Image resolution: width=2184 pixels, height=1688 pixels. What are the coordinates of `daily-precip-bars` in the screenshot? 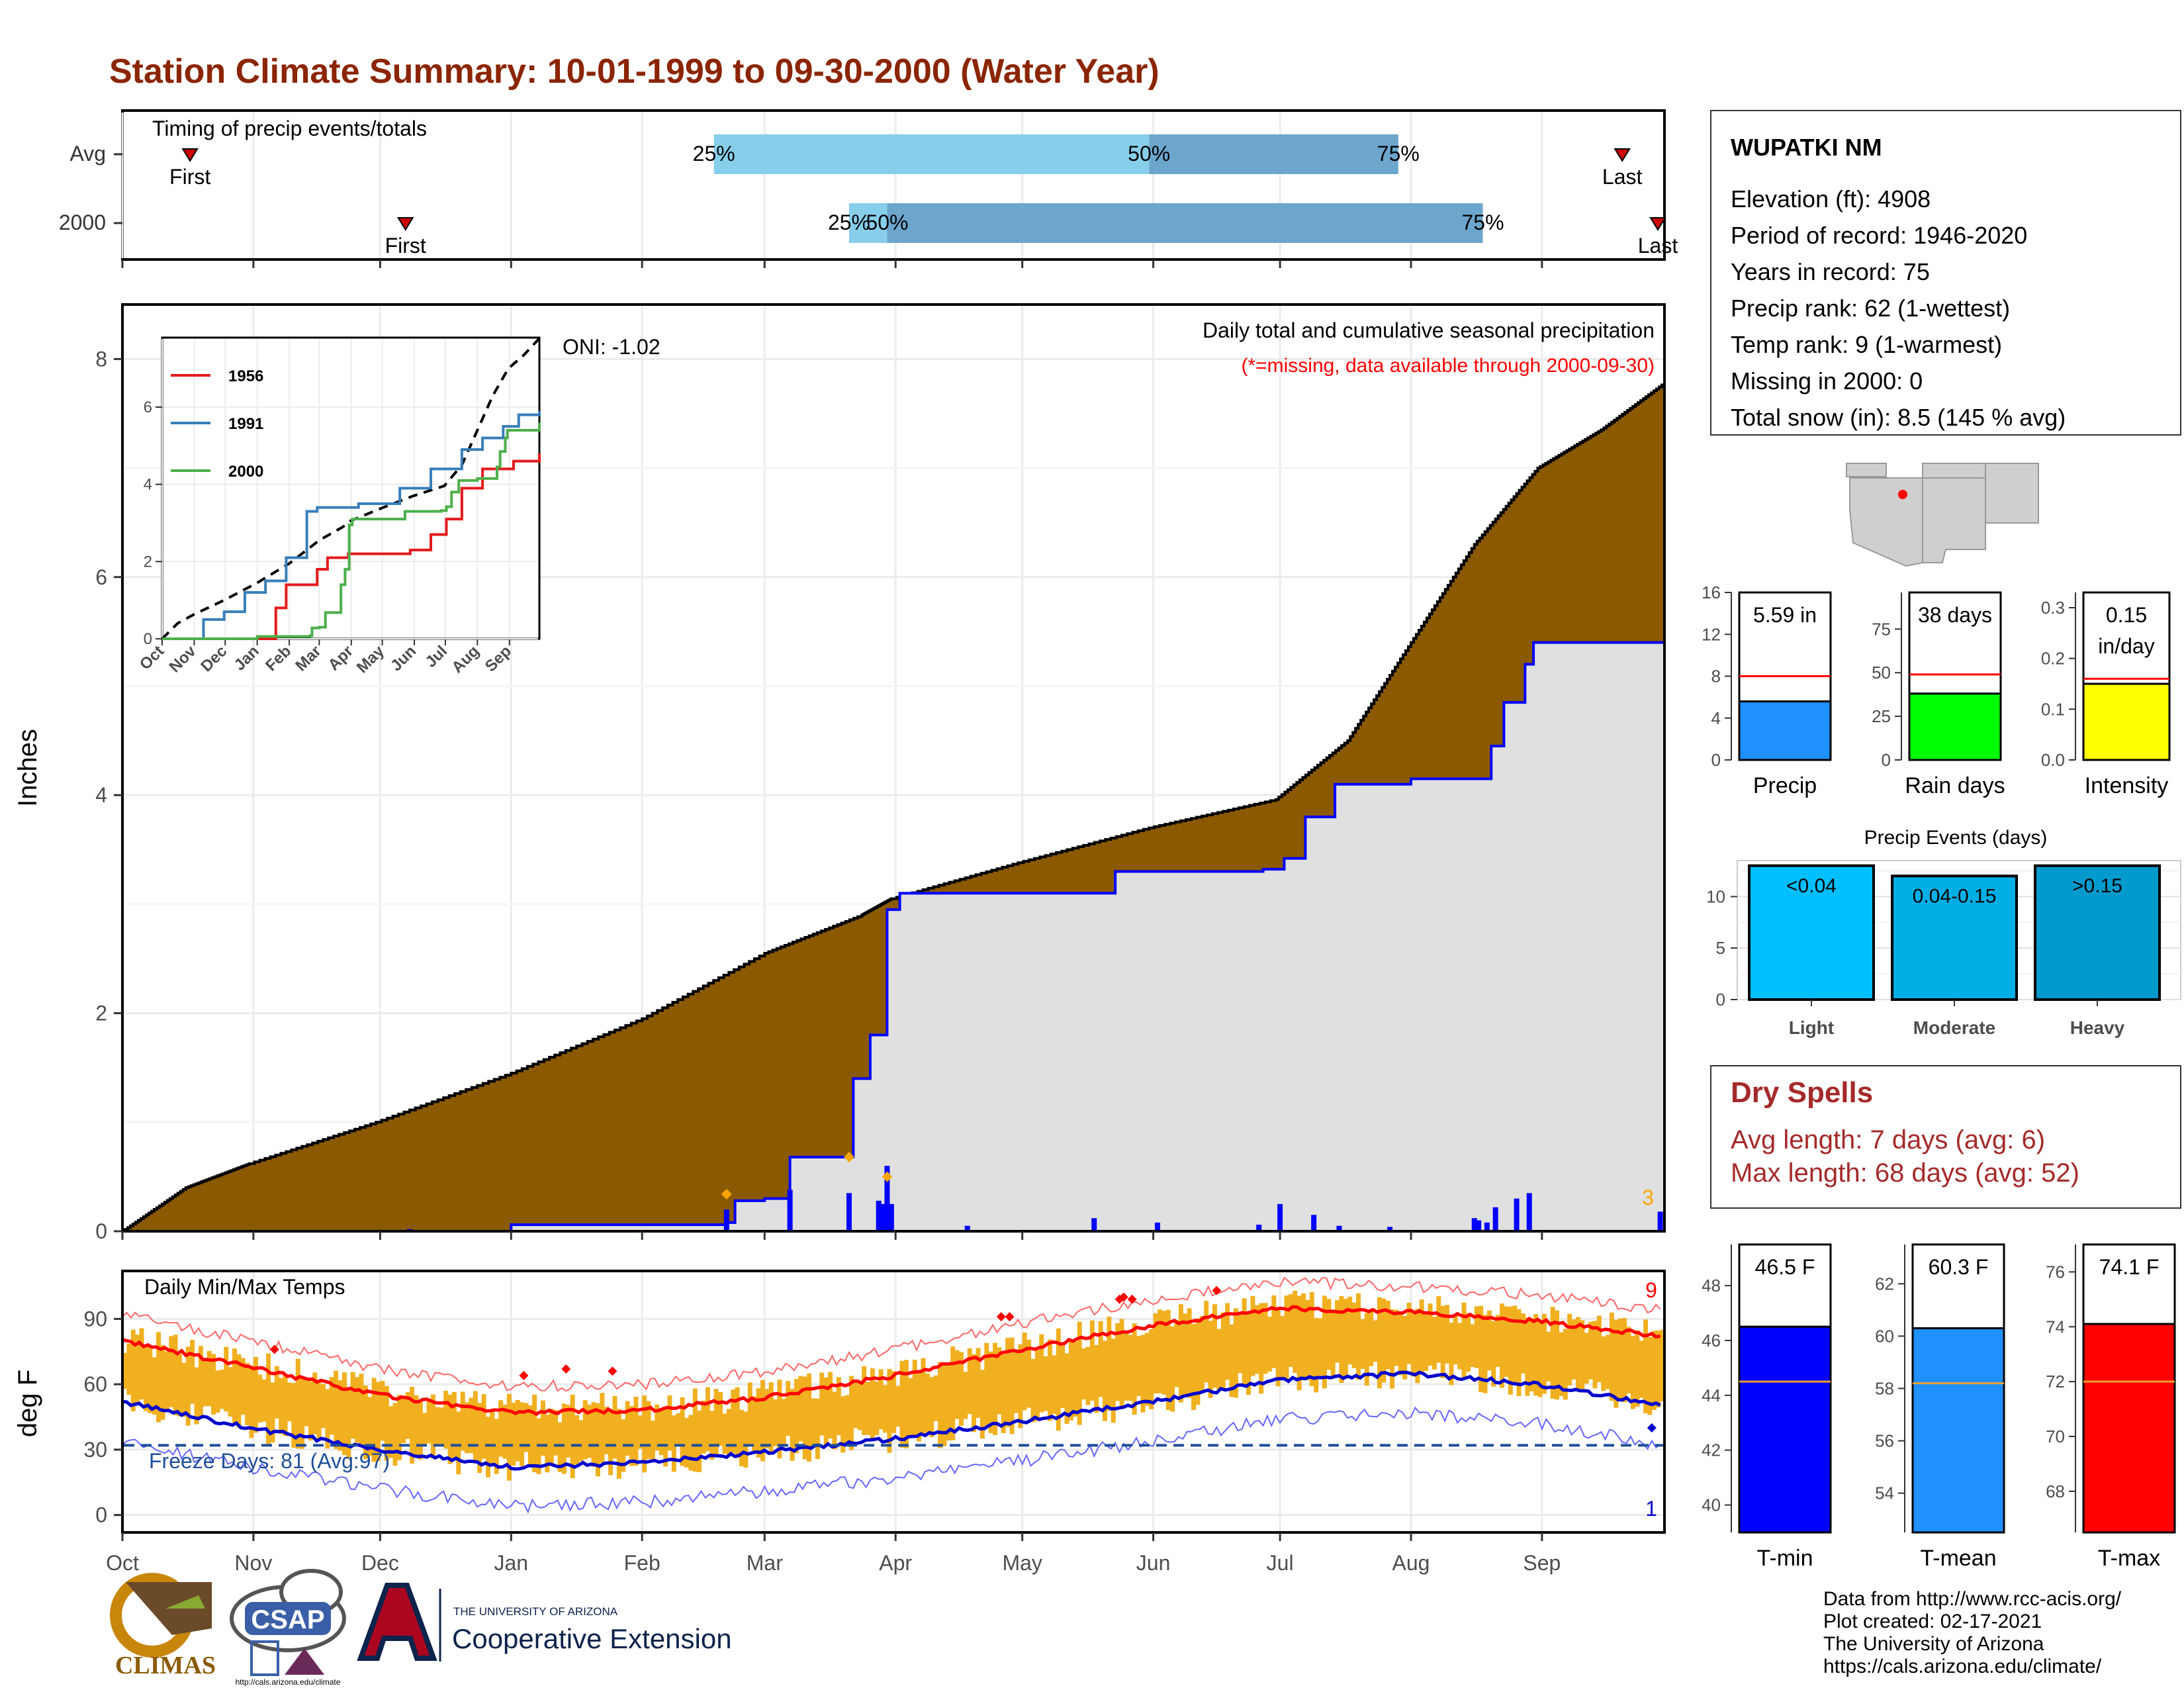 It's located at (1035, 1191).